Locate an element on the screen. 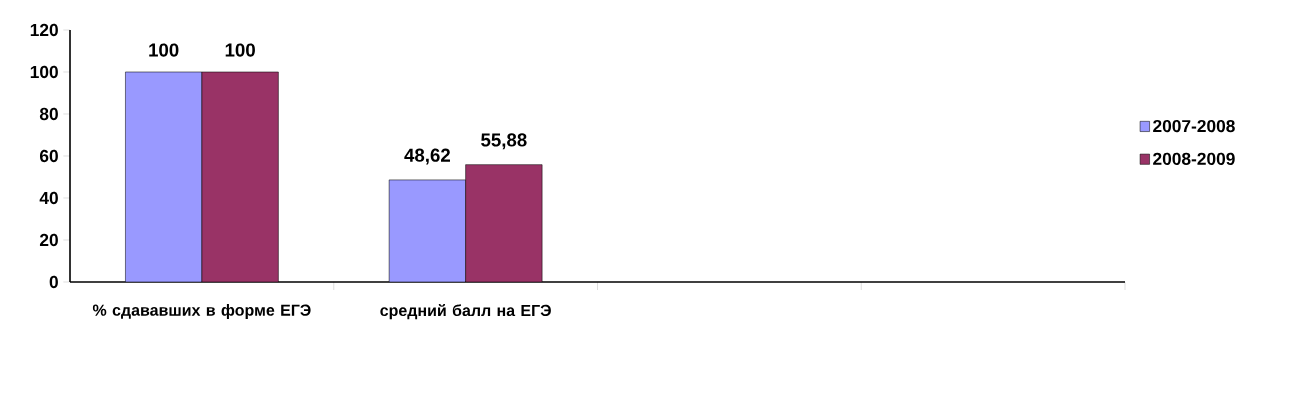 Image resolution: width=1306 pixels, height=404 pixels. y-tick-label: 60 is located at coordinates (48, 156).